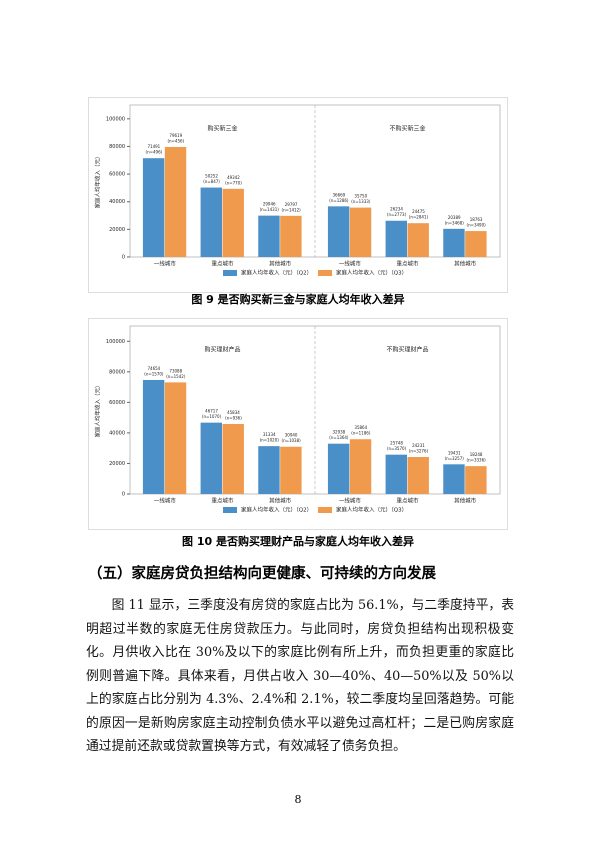  I want to click on n-label: (n=1333), so click(361, 201).